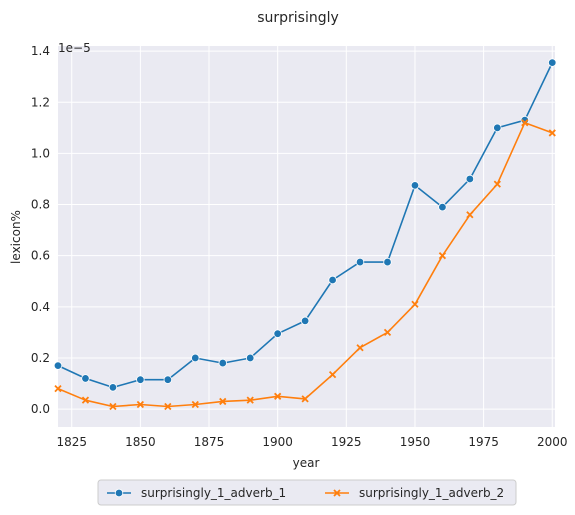  Describe the element at coordinates (346, 442) in the screenshot. I see `x-tick-label: 1925` at that location.